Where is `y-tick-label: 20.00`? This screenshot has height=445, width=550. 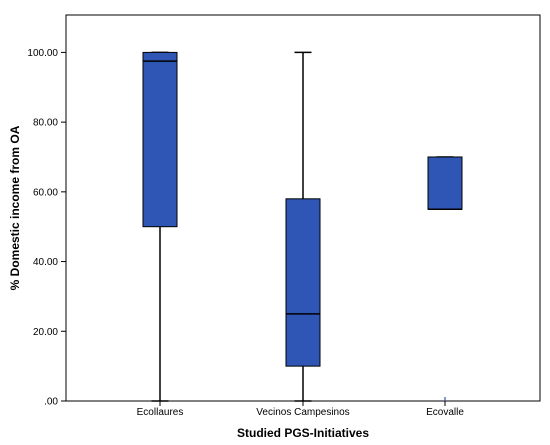 y-tick-label: 20.00 is located at coordinates (45, 332).